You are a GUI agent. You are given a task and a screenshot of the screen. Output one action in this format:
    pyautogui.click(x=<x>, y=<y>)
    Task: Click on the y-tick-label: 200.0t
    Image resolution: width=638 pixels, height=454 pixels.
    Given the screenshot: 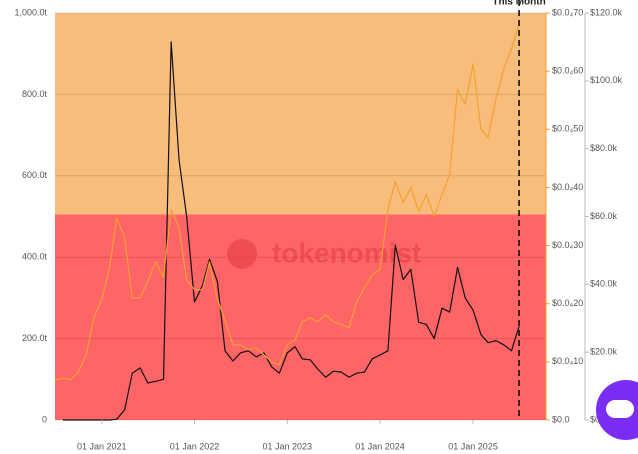 What is the action you would take?
    pyautogui.click(x=35, y=338)
    